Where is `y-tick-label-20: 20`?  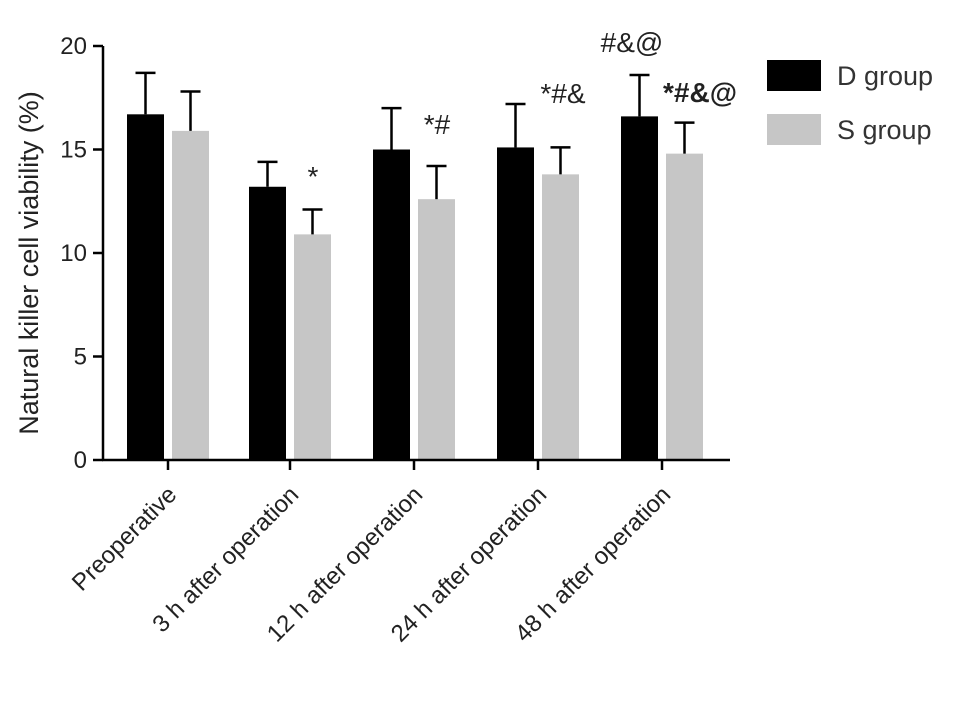
y-tick-label-20: 20 is located at coordinates (73, 46).